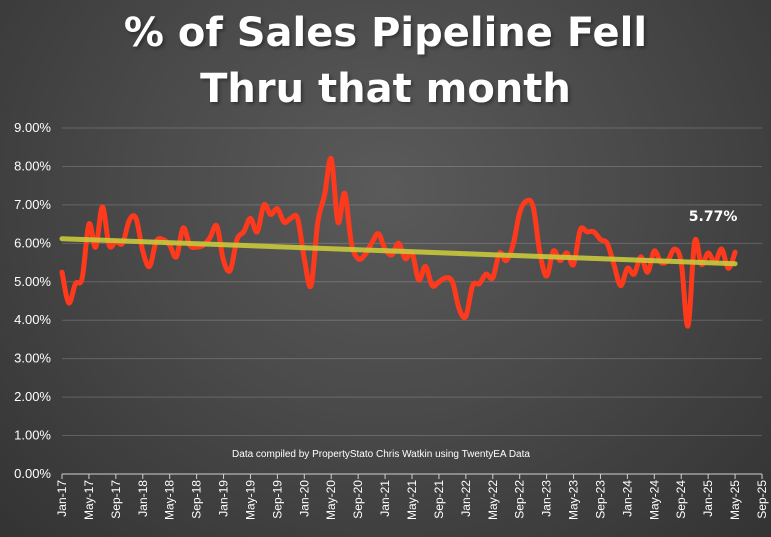 The image size is (771, 537). Describe the element at coordinates (708, 498) in the screenshot. I see `x-tick-label: Jan-25` at that location.